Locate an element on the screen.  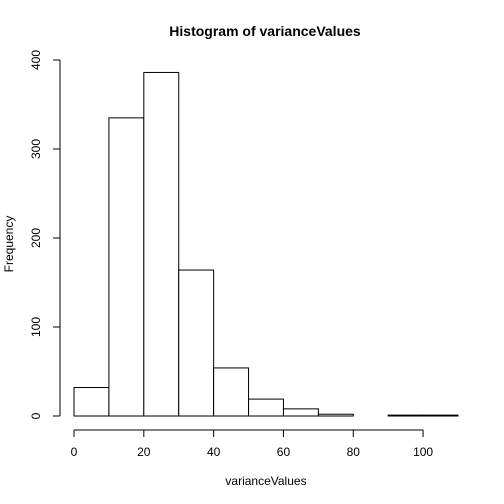
x-tick-label-5: 100 is located at coordinates (423, 452).